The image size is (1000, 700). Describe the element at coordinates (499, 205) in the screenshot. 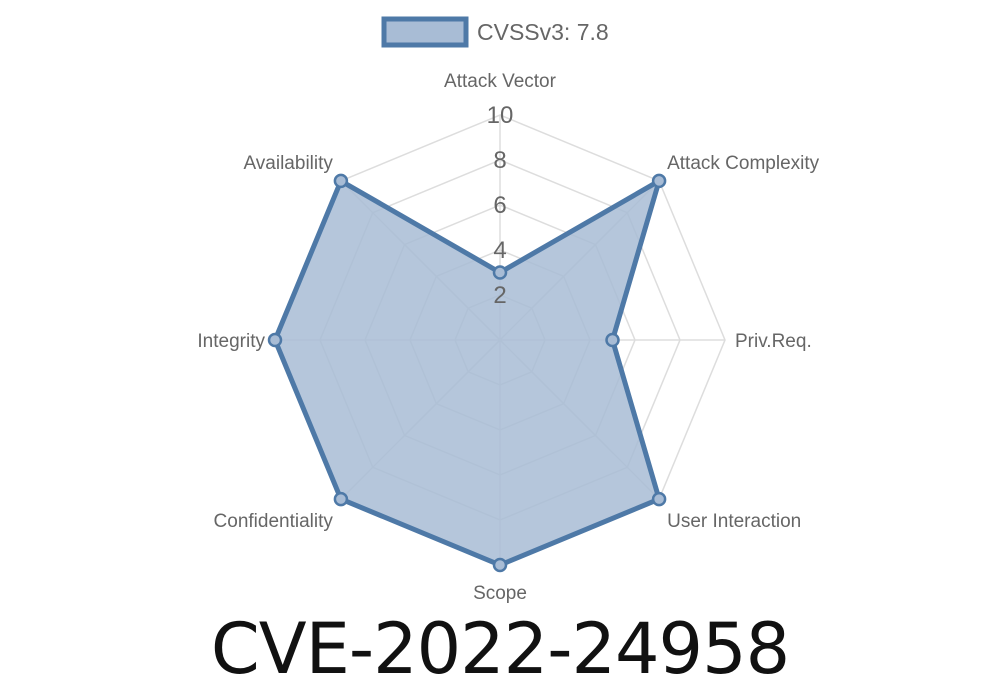

I see `tick-label: 6` at that location.